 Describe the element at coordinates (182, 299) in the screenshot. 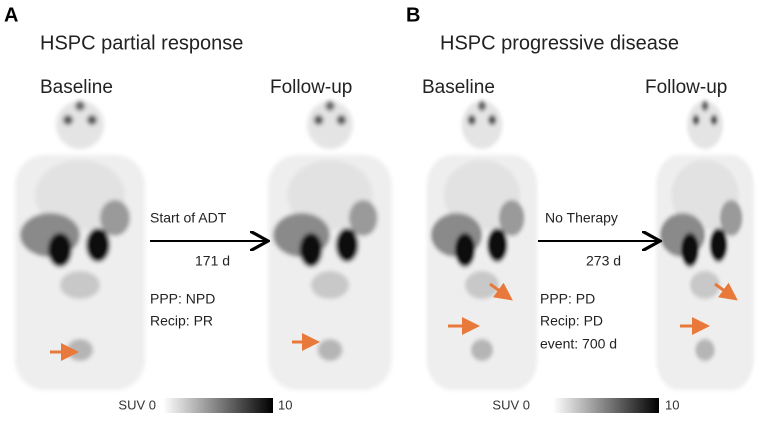

I see `note: PPP: NPD` at that location.